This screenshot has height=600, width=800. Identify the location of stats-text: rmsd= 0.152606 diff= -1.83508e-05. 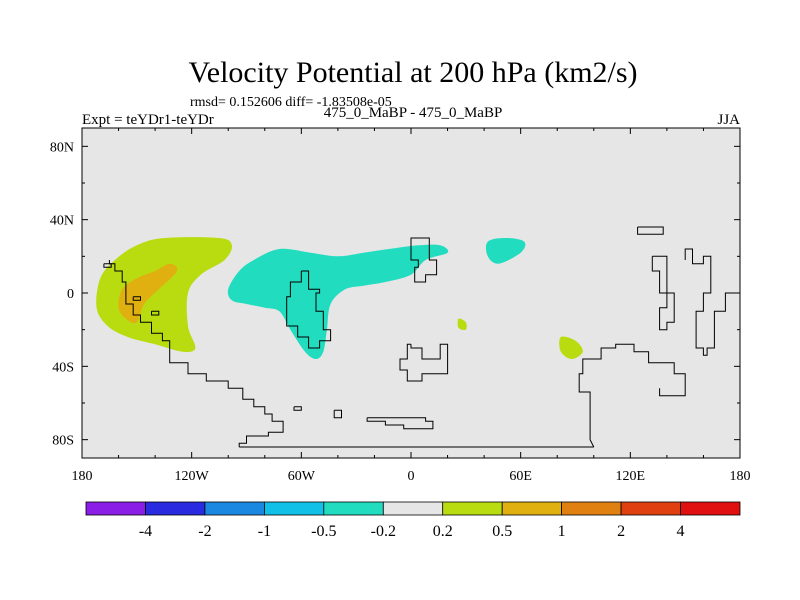
(291, 102).